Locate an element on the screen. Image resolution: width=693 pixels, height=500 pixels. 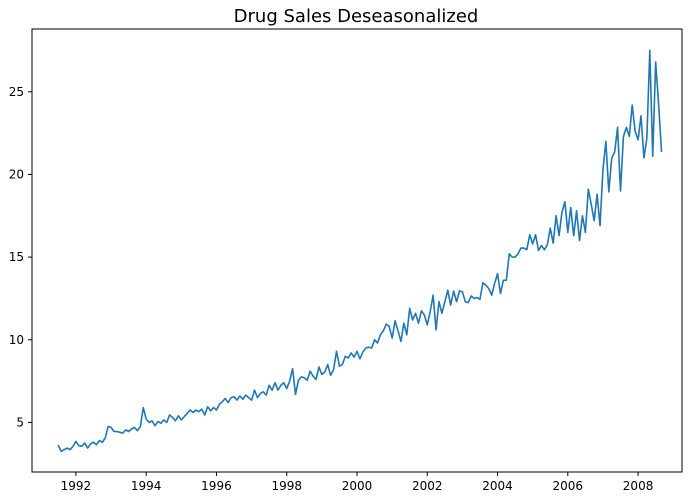
x-tick-label: 1996 is located at coordinates (216, 486).